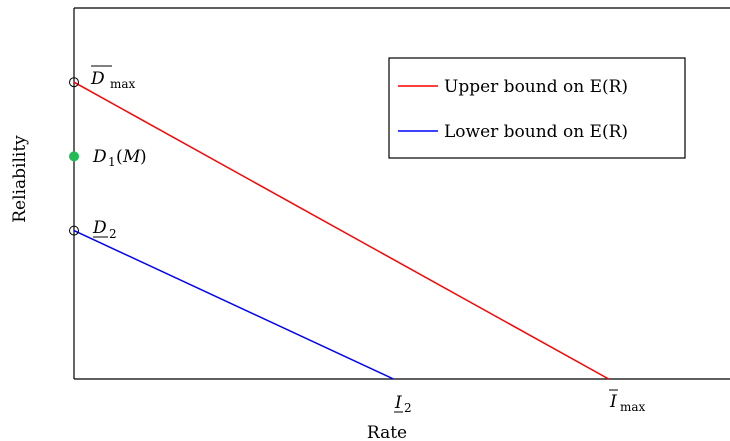 Image resolution: width=730 pixels, height=441 pixels. Describe the element at coordinates (536, 132) in the screenshot. I see `legend-label-lower: Lower bound on E(R)` at that location.